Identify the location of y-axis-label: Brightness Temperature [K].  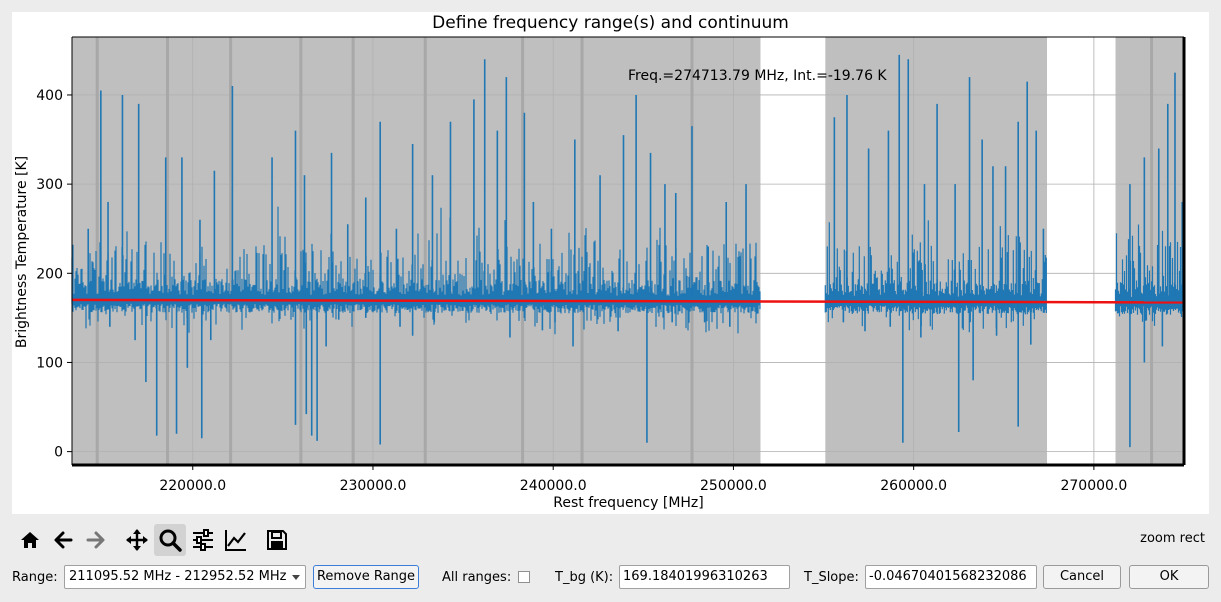
(22, 252).